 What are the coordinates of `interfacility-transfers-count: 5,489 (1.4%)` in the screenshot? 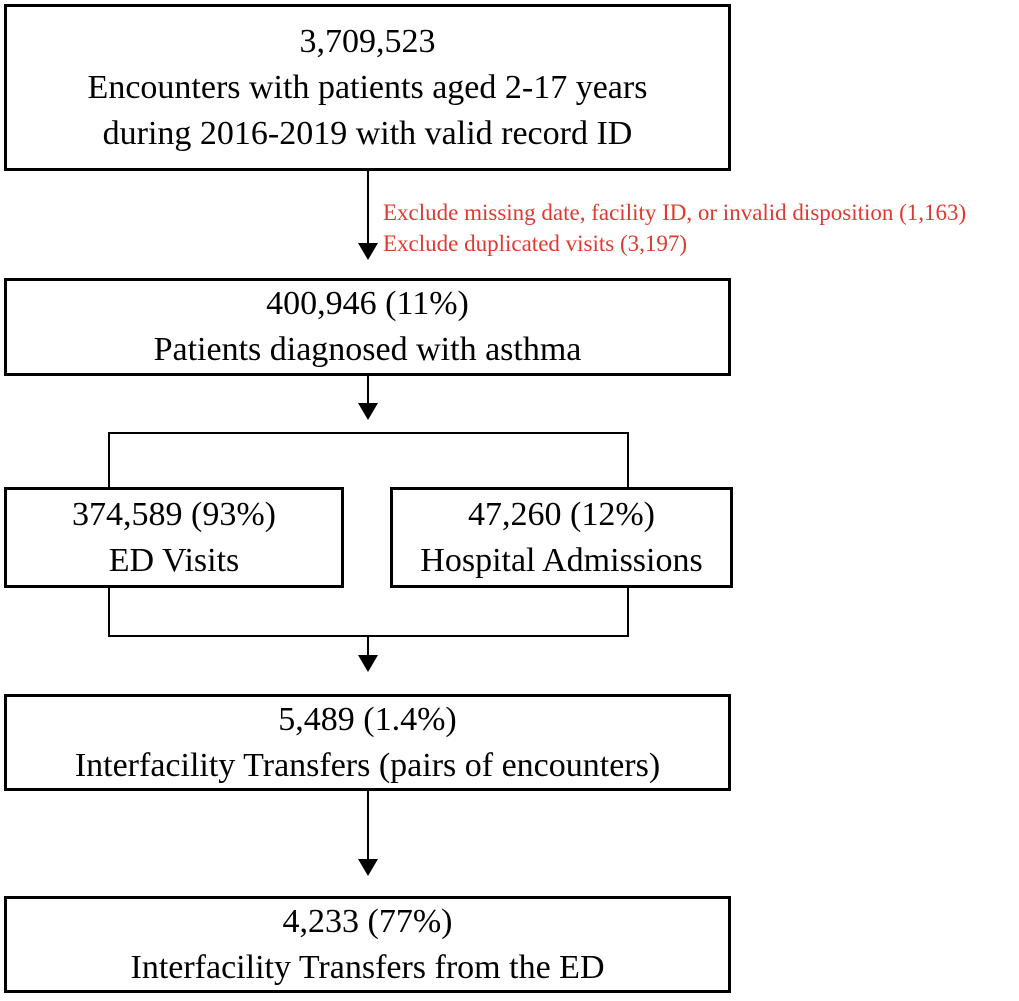 It's located at (367, 719).